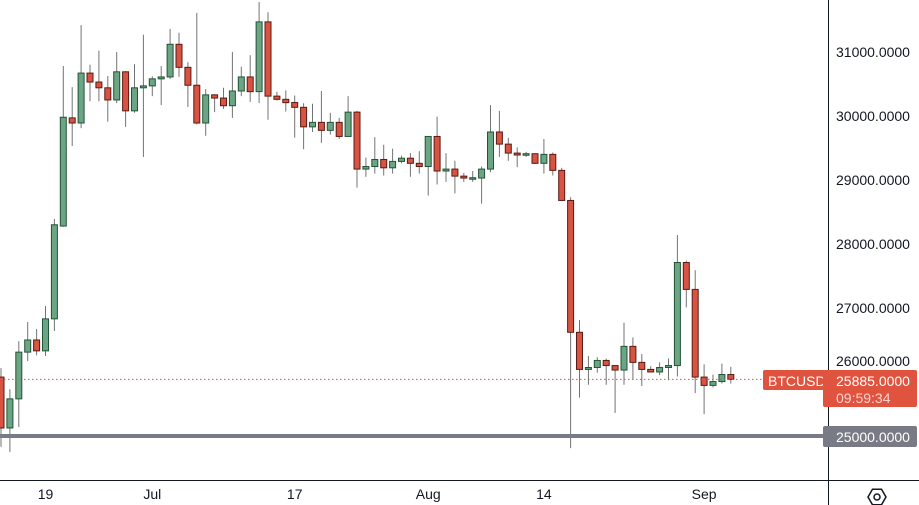 This screenshot has width=919, height=505. What do you see at coordinates (704, 494) in the screenshot?
I see `x-tick-label: Sep` at bounding box center [704, 494].